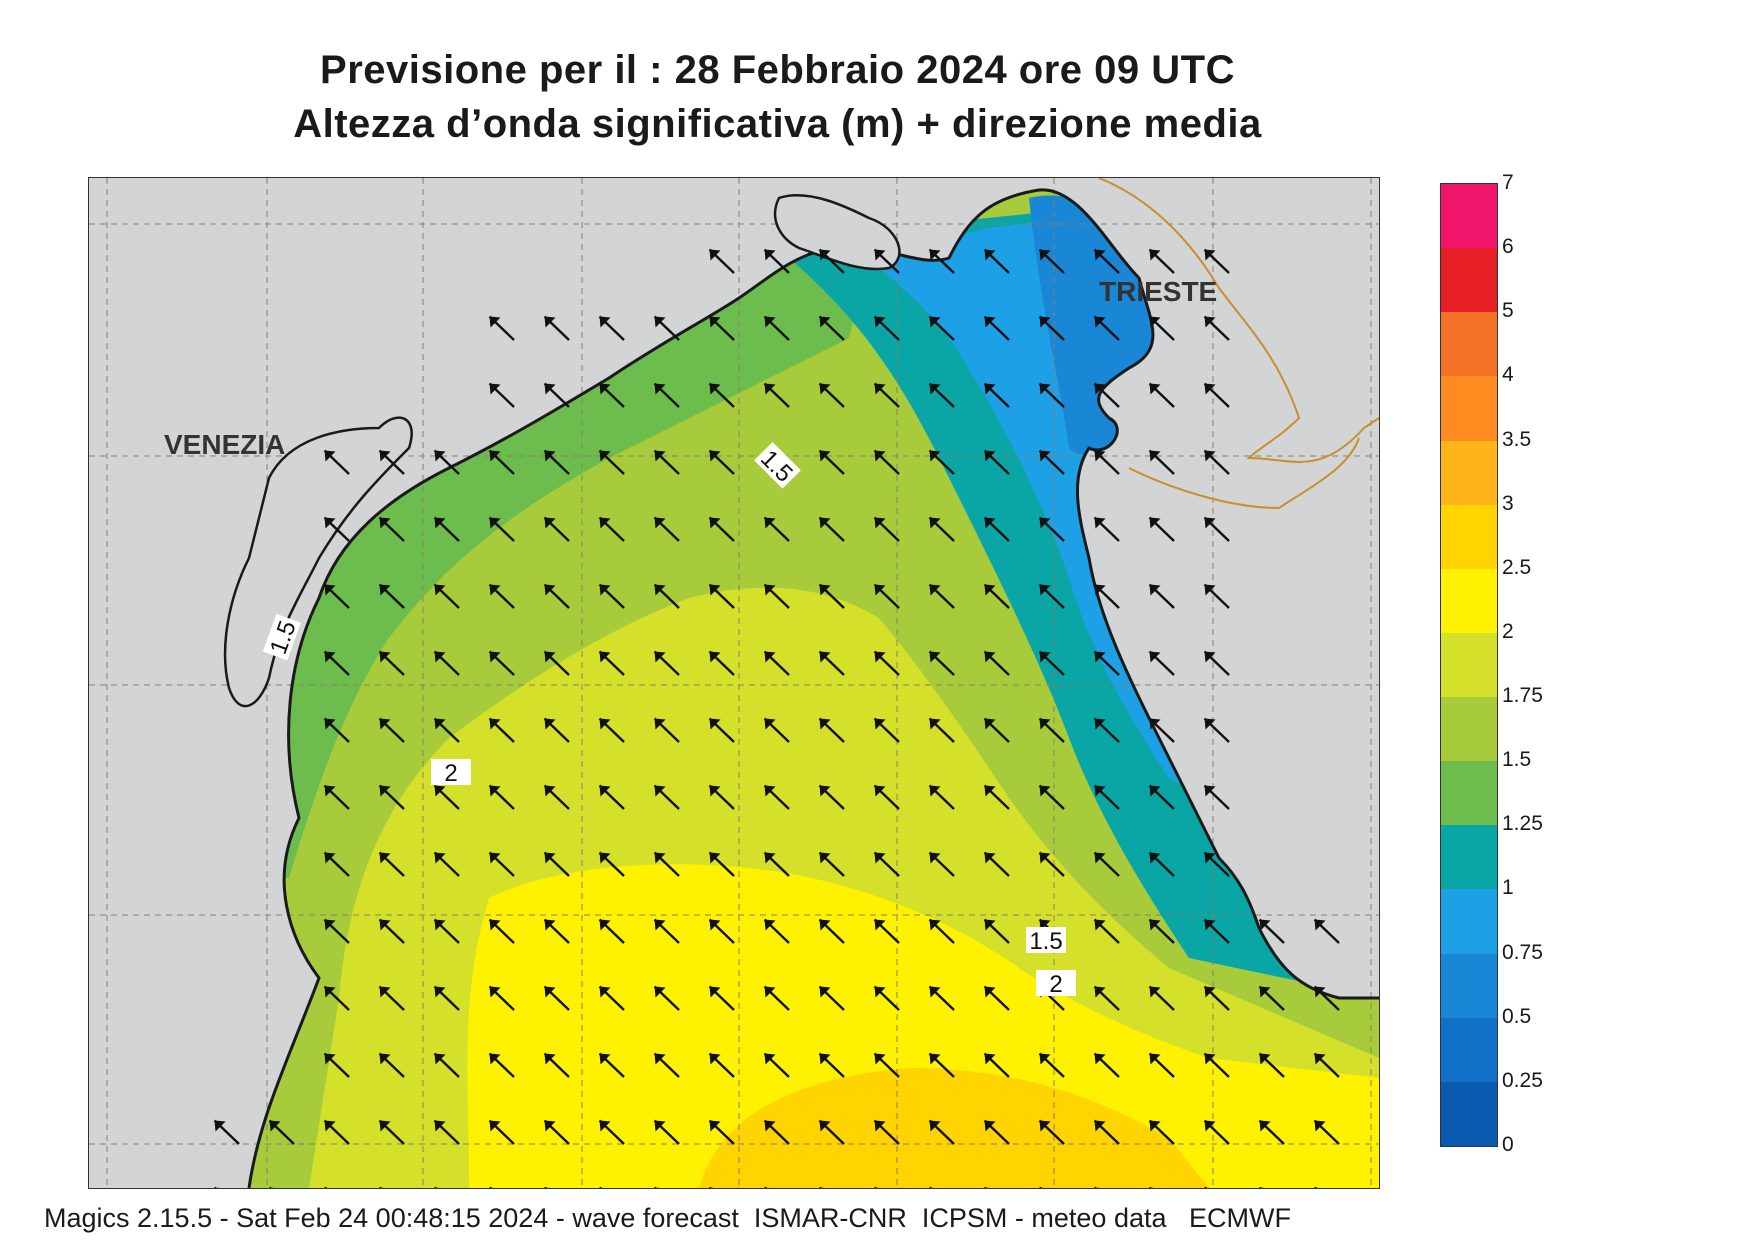 The height and width of the screenshot is (1242, 1755). What do you see at coordinates (1508, 247) in the screenshot?
I see `color-scale-label: 6` at bounding box center [1508, 247].